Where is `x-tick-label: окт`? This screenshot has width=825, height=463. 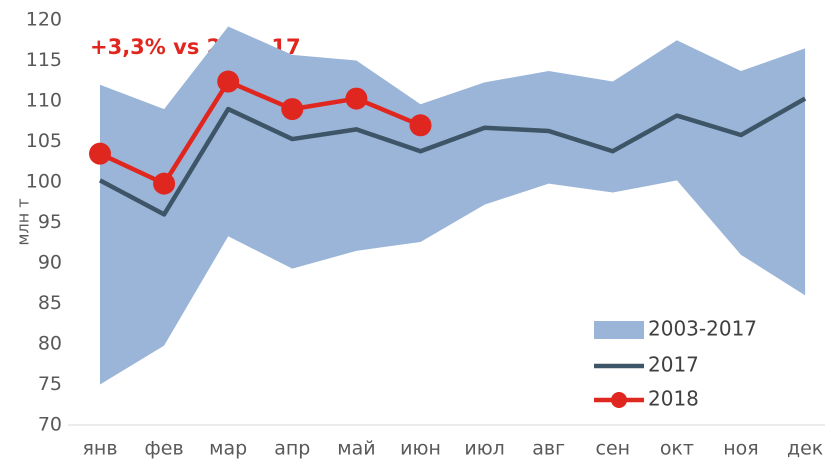
x-tick-label: окт is located at coordinates (677, 449).